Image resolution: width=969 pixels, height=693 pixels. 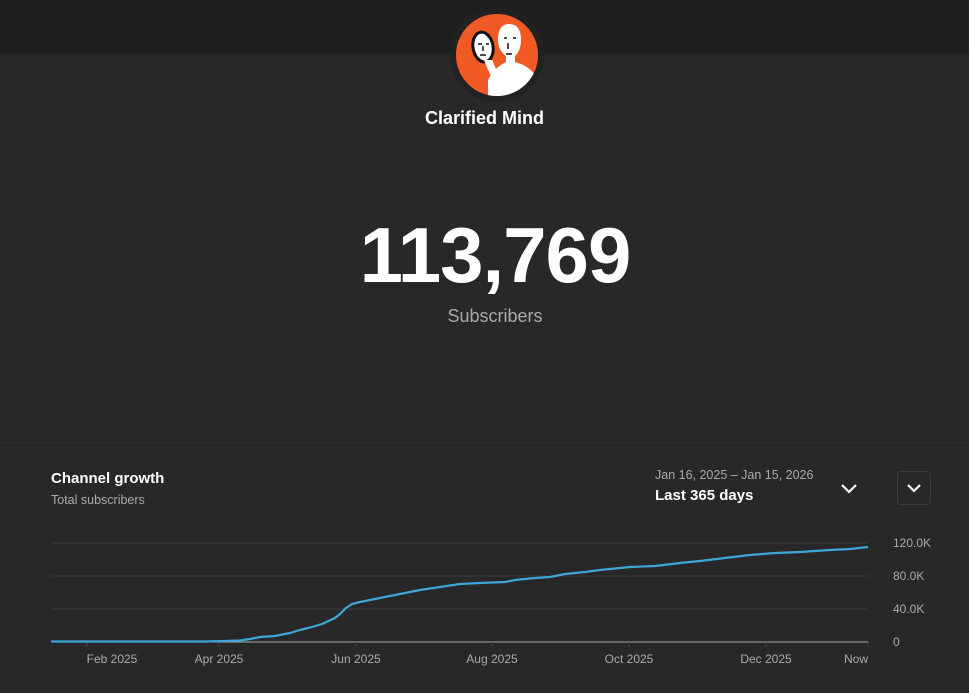 I want to click on y-tick-40k: 40.0K, so click(x=909, y=609).